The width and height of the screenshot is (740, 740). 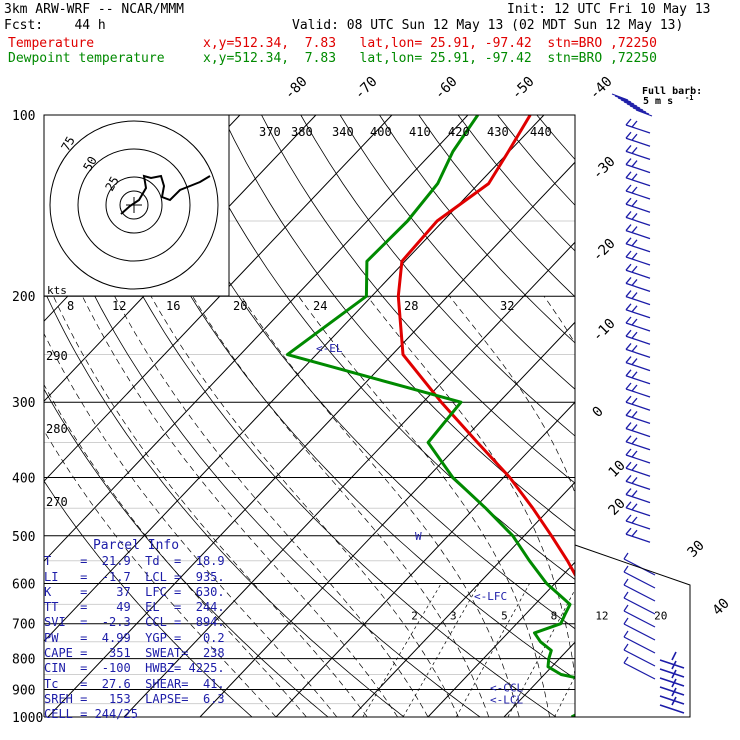 I want to click on hodograph-axis-label: 8, so click(x=70, y=306).